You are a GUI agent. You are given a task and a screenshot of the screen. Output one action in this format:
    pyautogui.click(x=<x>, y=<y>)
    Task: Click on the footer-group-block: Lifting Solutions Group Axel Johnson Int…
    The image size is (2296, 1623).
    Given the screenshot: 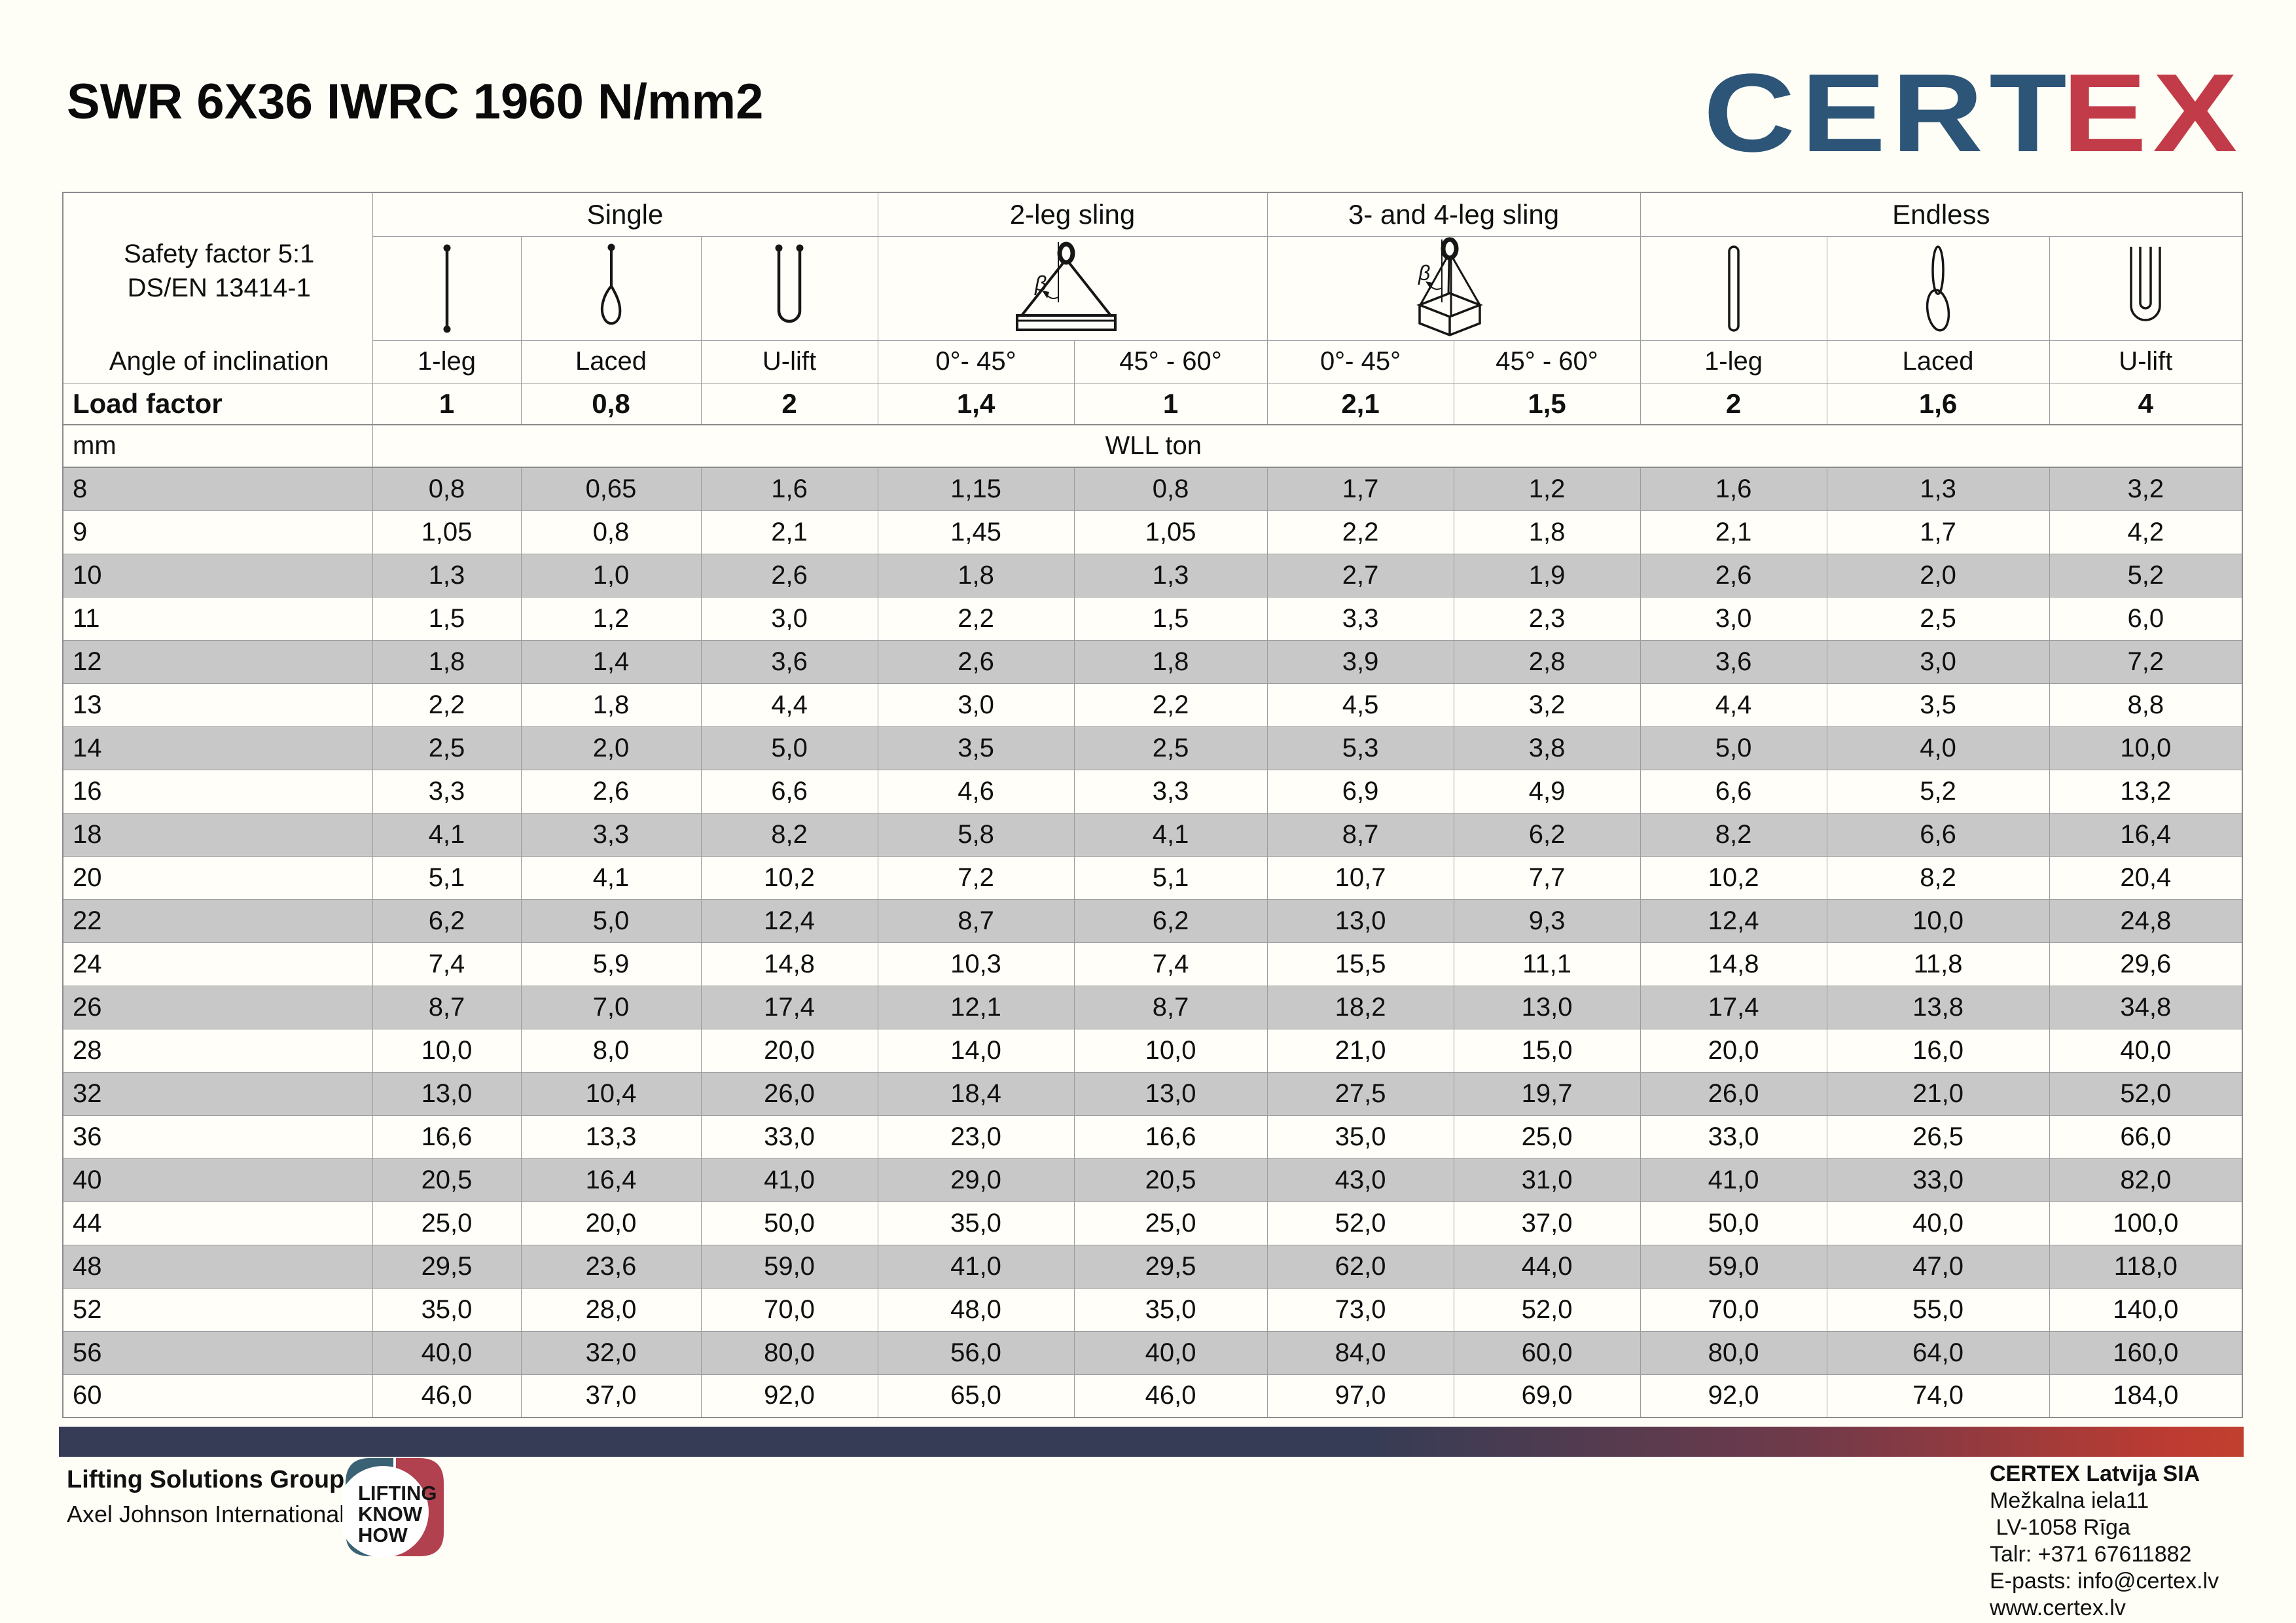 What is the action you would take?
    pyautogui.click(x=205, y=1497)
    